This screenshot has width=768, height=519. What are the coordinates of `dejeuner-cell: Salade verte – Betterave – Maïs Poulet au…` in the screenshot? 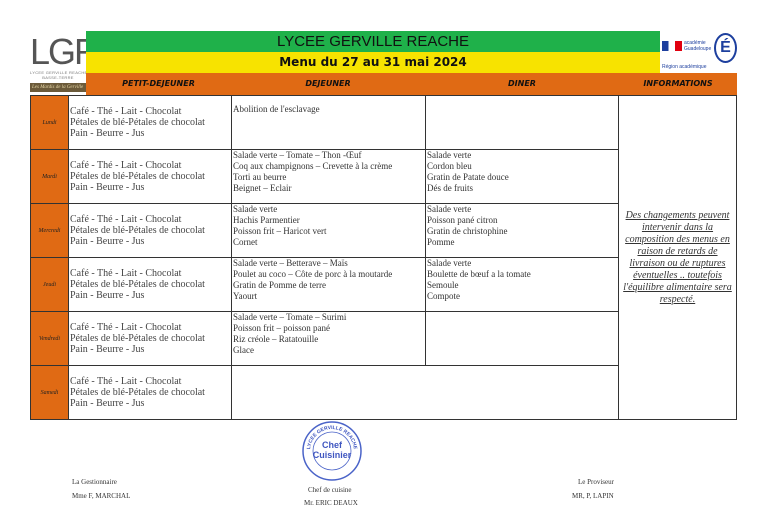 It's located at (328, 284).